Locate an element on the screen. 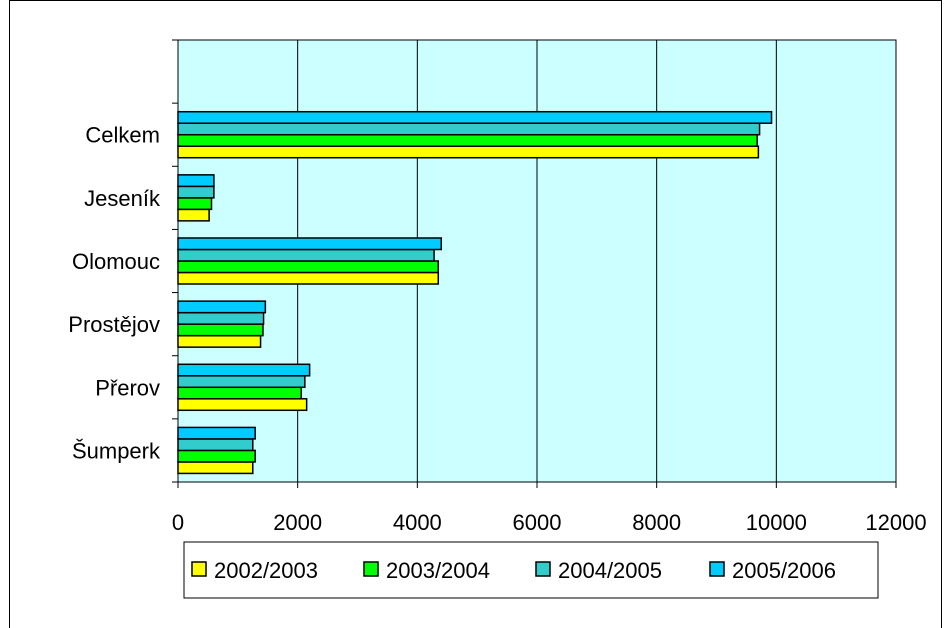 The width and height of the screenshot is (952, 628). legend-label: 2004/2005 is located at coordinates (610, 570).